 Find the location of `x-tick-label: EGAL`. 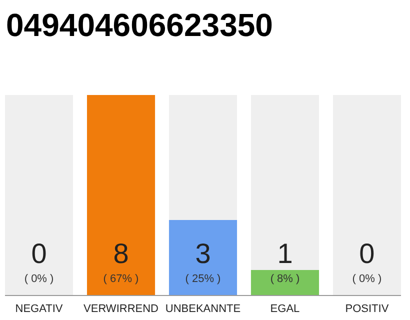

x-tick-label: EGAL is located at coordinates (285, 309).